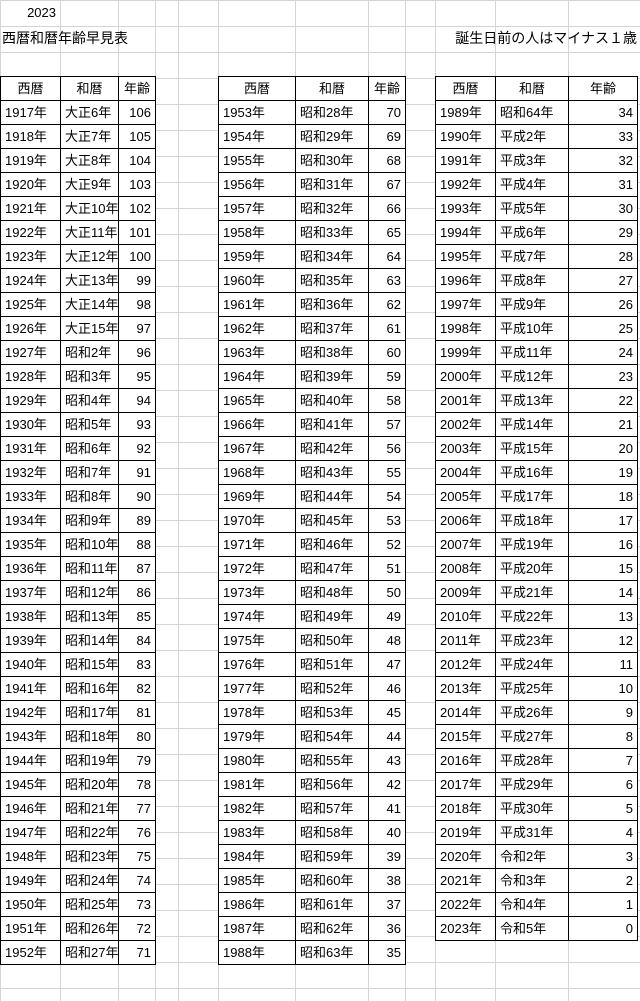 The image size is (640, 1001). I want to click on cell-western-year: 2013年, so click(465, 688).